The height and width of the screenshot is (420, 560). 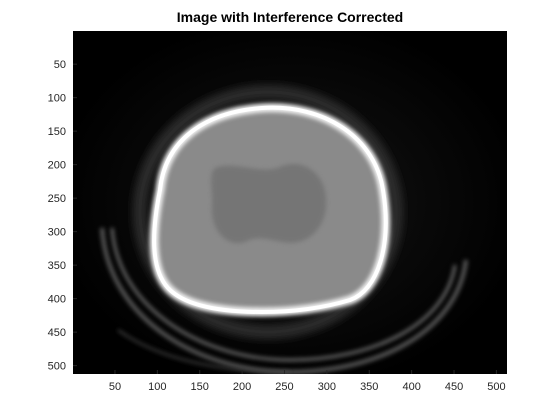 I want to click on x-tick-label: 400, so click(x=411, y=387).